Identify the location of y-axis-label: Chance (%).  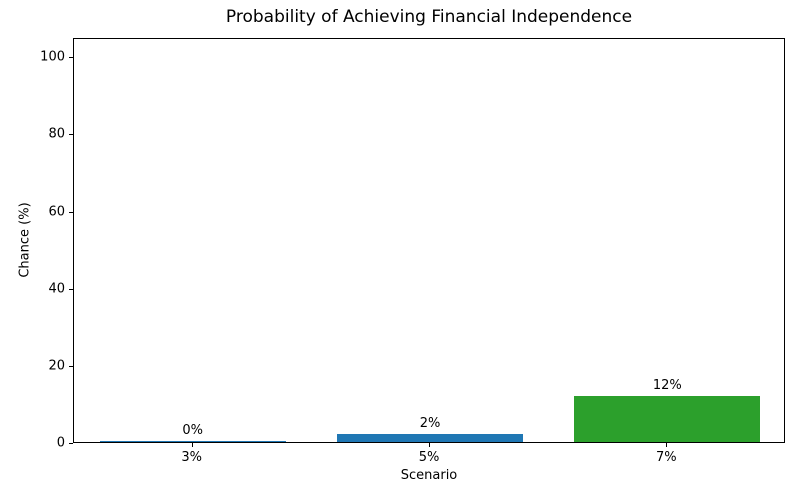
(25, 240).